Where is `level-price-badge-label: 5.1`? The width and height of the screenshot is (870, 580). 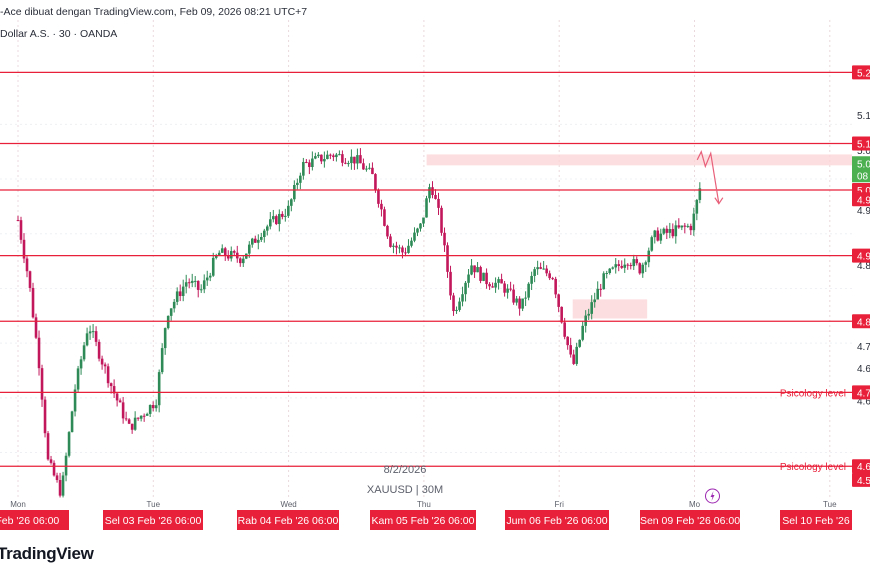
level-price-badge-label: 5.1 is located at coordinates (863, 144).